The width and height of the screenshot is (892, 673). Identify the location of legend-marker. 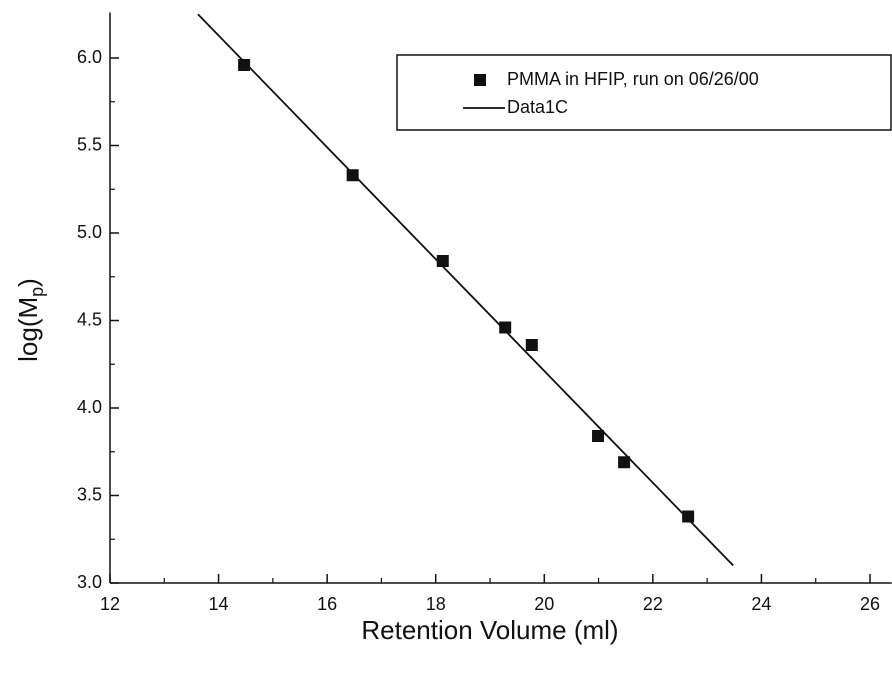
(480, 80).